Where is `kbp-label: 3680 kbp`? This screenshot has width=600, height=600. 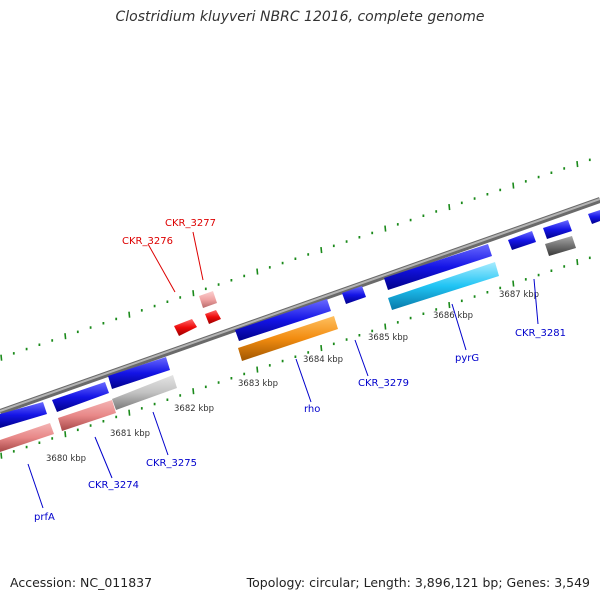 kbp-label: 3680 kbp is located at coordinates (66, 459).